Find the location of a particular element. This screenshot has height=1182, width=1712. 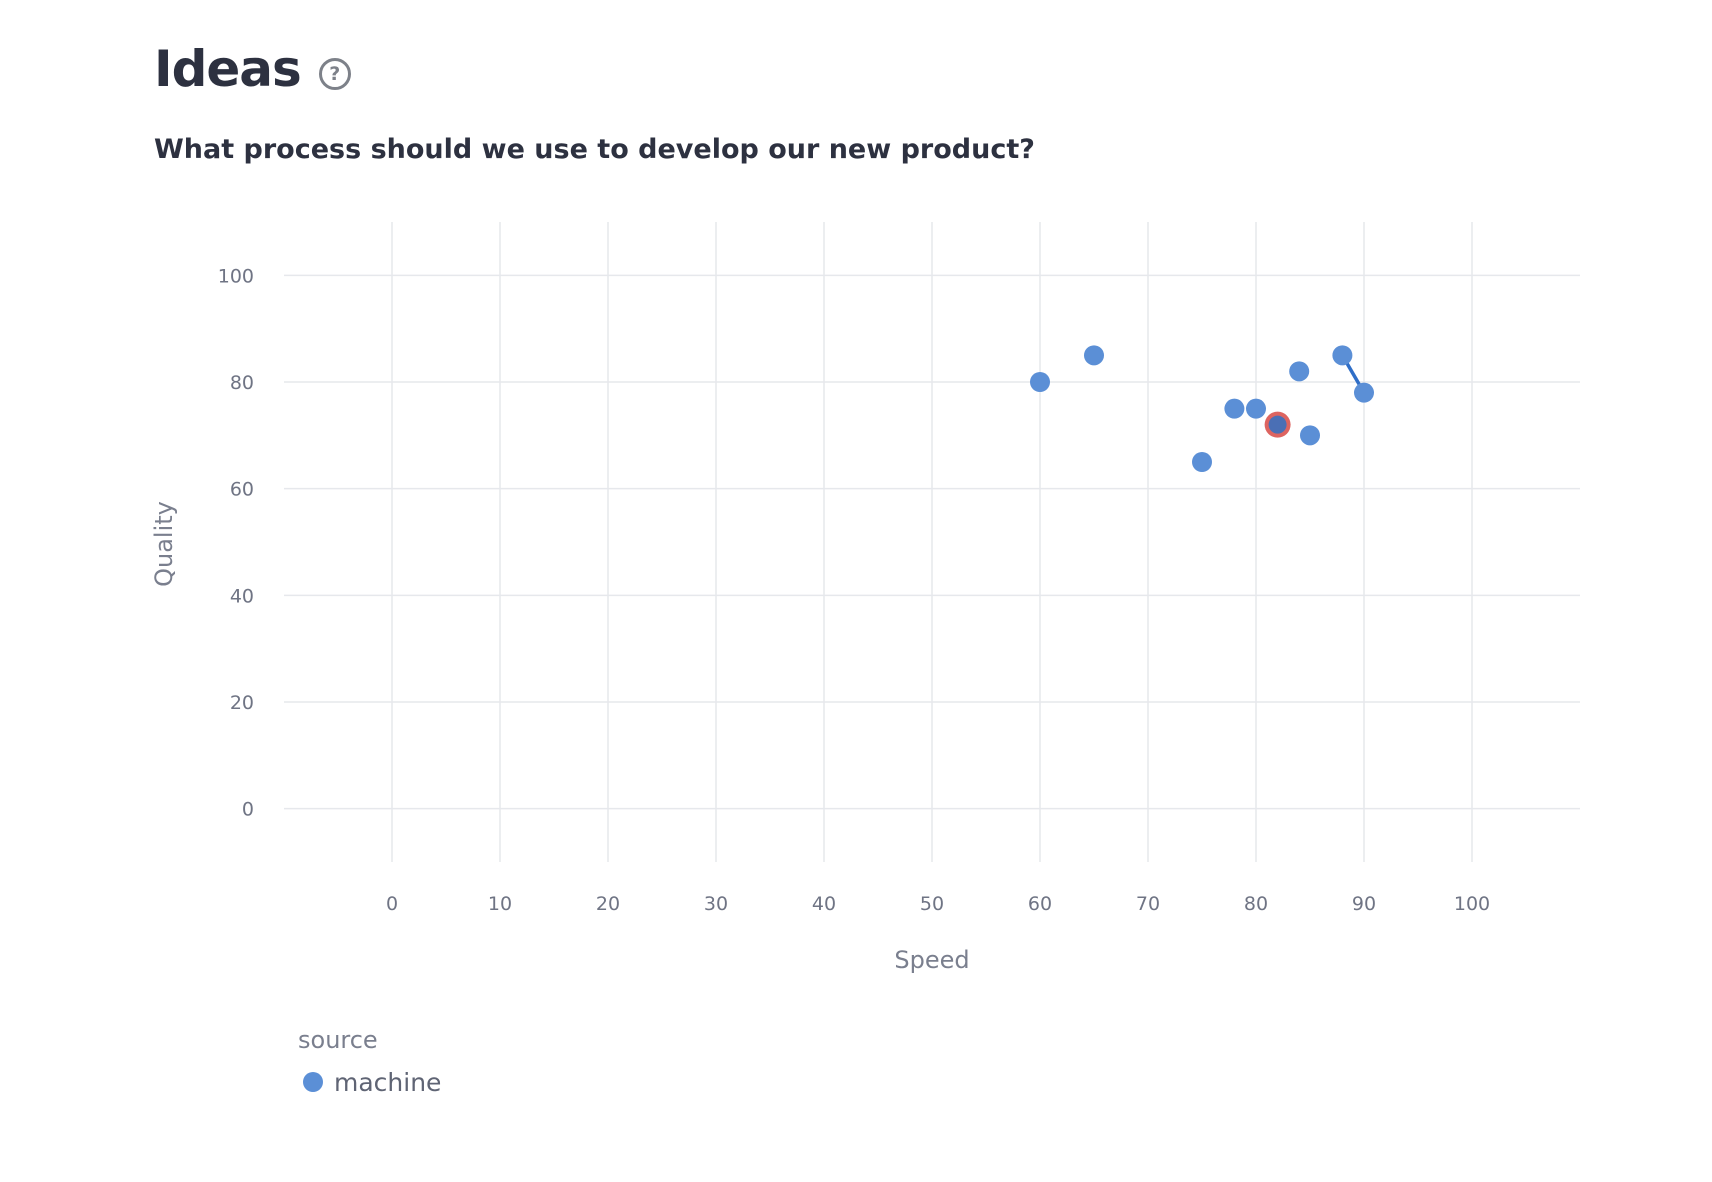

data-points is located at coordinates (1202, 408).